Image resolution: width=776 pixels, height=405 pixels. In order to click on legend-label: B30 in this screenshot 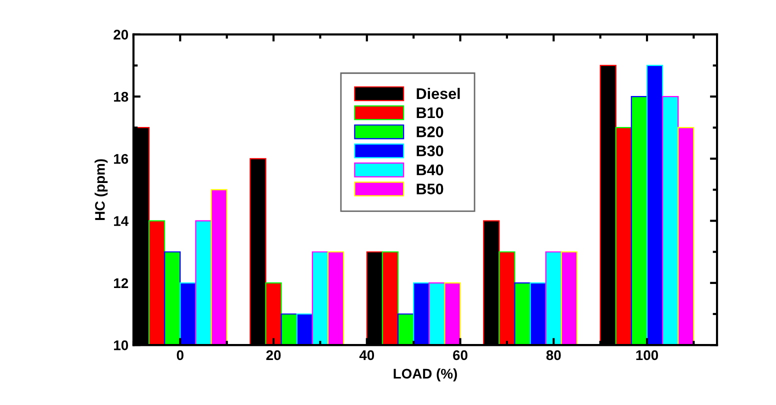, I will do `click(430, 150)`.